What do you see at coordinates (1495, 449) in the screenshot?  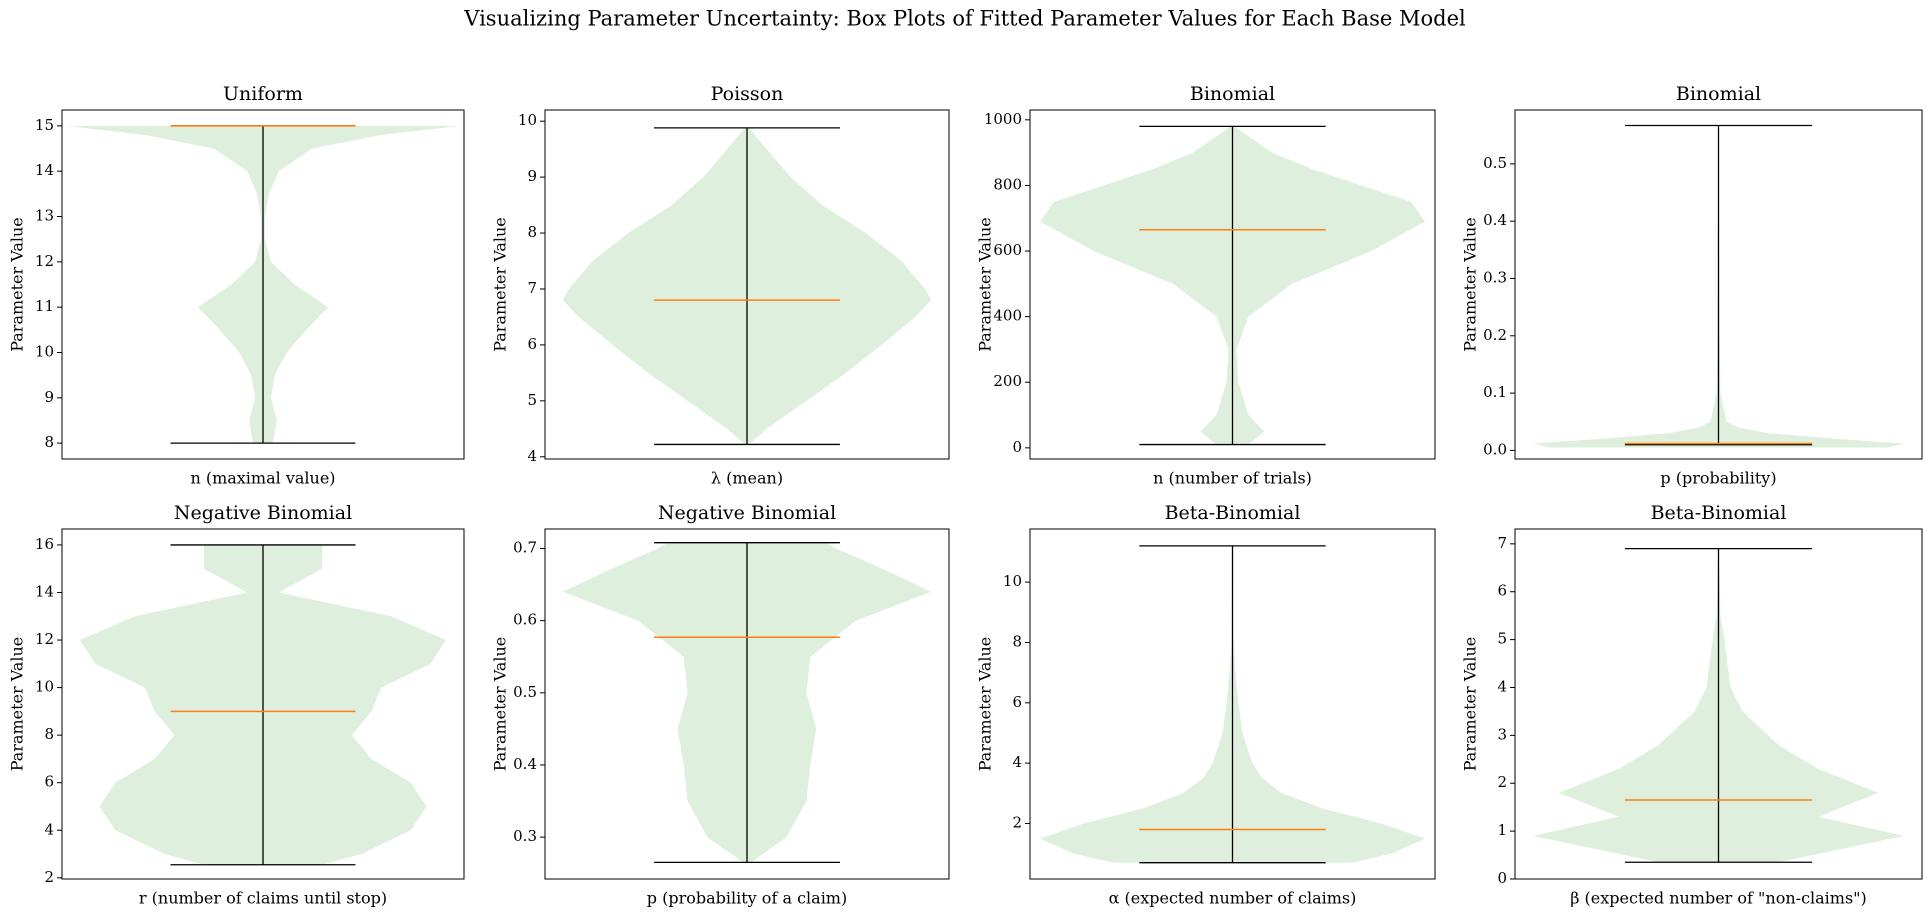 I see `y-tick-label: 0.0` at bounding box center [1495, 449].